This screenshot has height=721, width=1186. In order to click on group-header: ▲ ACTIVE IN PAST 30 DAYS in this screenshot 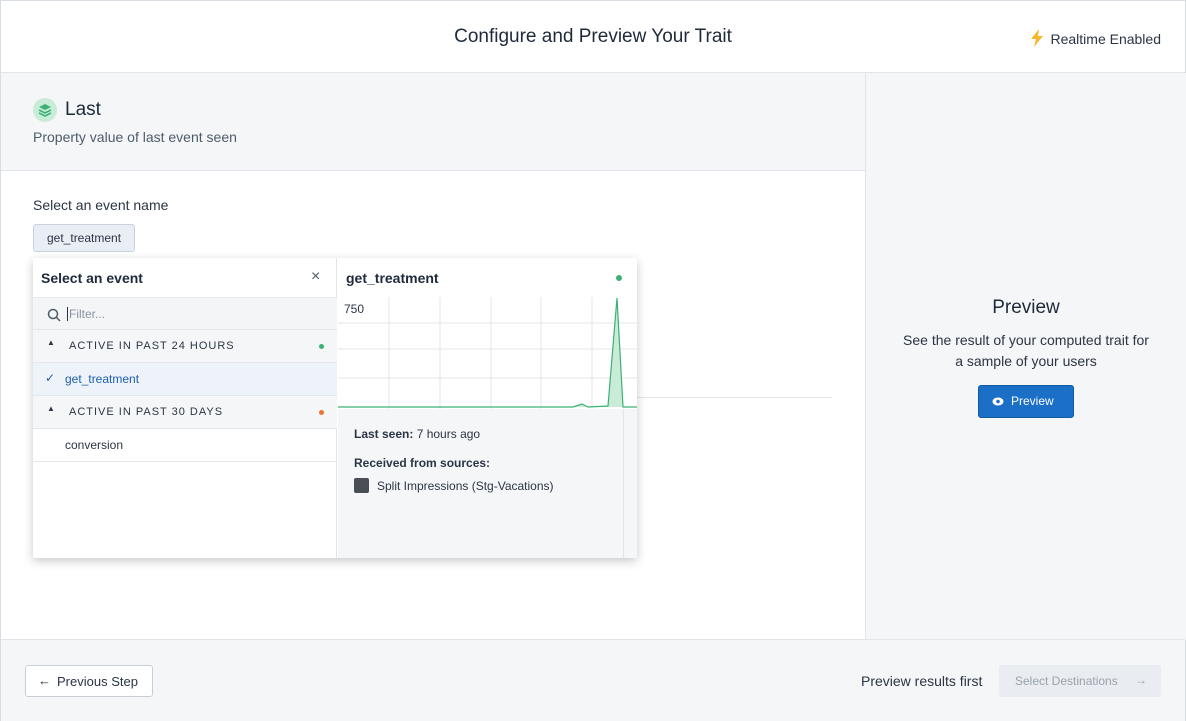, I will do `click(185, 412)`.